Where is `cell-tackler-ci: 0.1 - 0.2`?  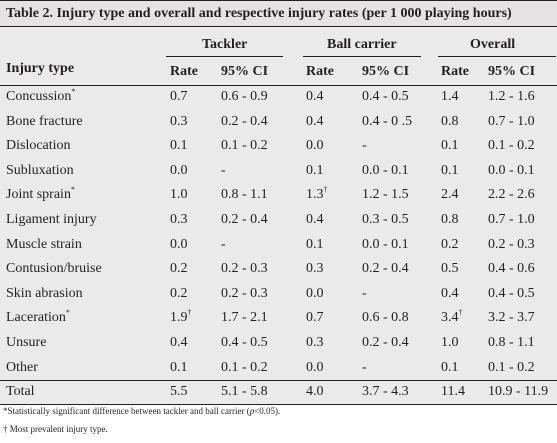
cell-tackler-ci: 0.1 - 0.2 is located at coordinates (244, 146).